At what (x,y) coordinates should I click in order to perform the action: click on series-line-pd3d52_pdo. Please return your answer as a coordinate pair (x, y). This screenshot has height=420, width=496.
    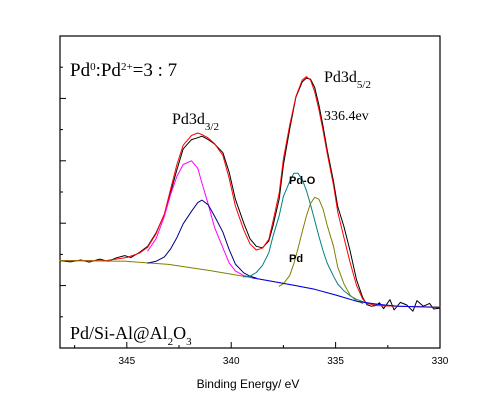
    Looking at the image, I should click on (305, 238).